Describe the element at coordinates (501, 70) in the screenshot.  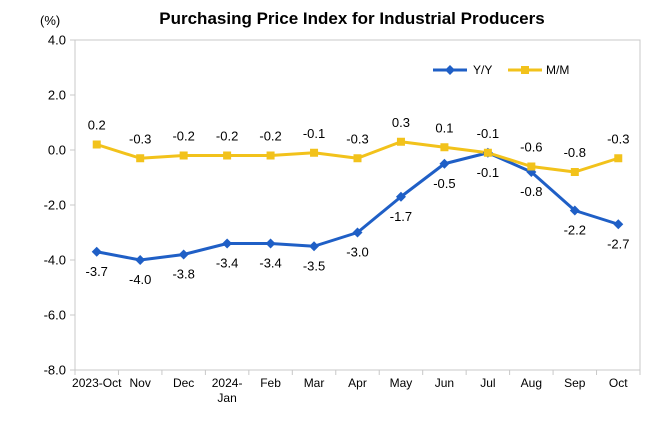
I see `legend: Y/Y M/M` at that location.